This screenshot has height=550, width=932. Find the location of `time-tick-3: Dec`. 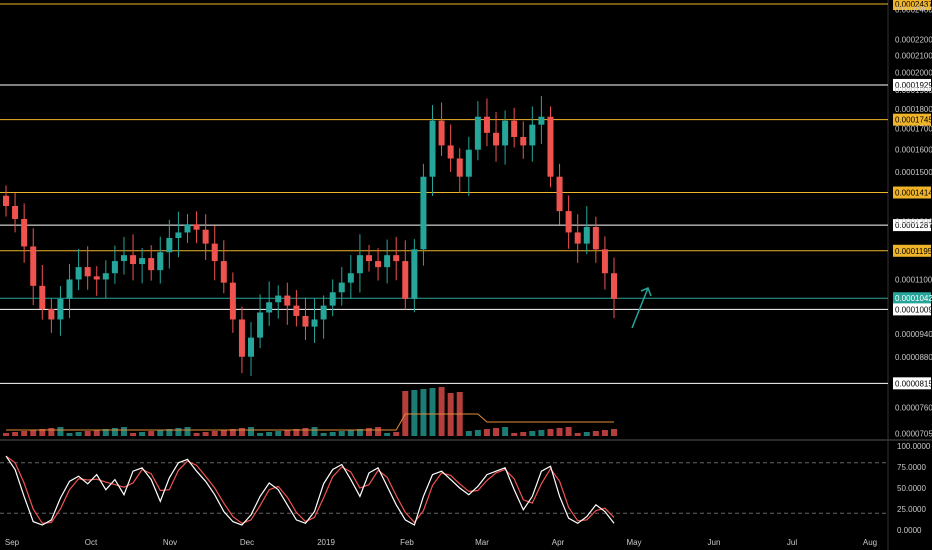

time-tick-3: Dec is located at coordinates (247, 542).